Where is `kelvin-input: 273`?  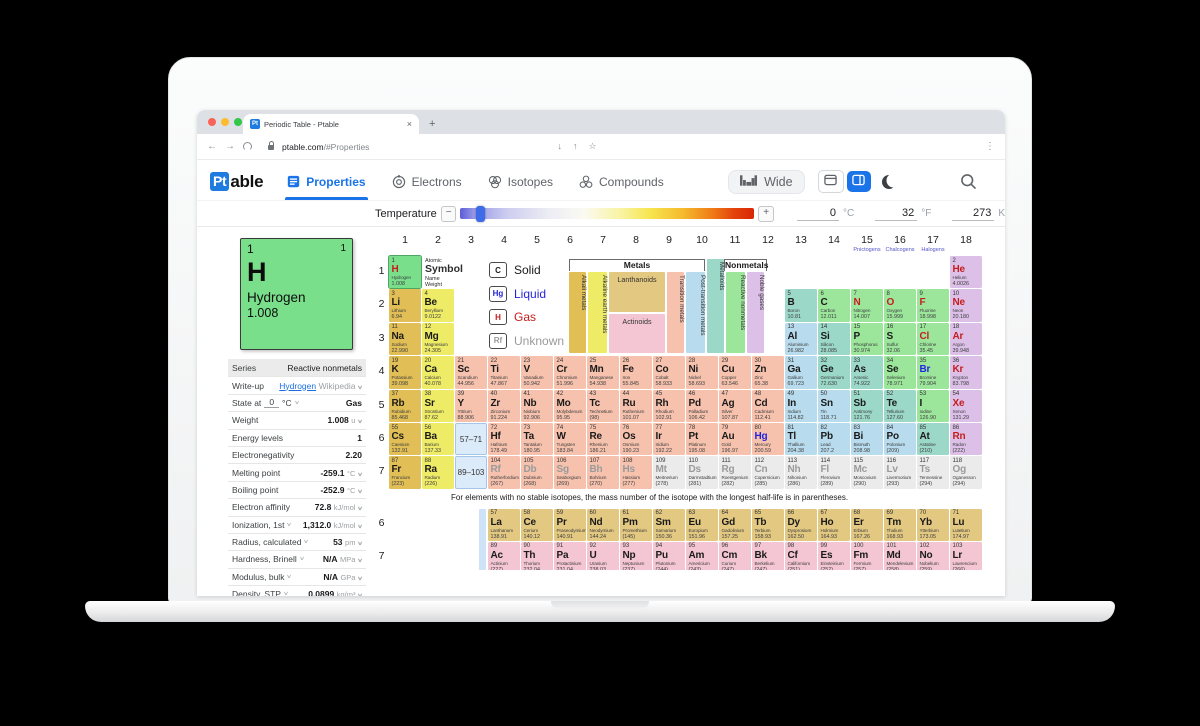 kelvin-input: 273 is located at coordinates (973, 214).